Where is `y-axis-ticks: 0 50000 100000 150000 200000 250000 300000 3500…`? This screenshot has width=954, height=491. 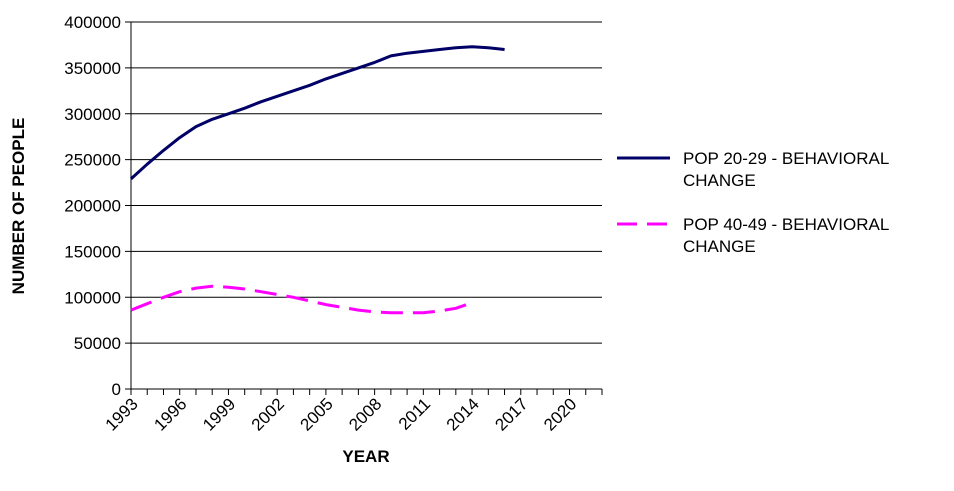 y-axis-ticks: 0 50000 100000 150000 200000 250000 300000 3500… is located at coordinates (97, 206).